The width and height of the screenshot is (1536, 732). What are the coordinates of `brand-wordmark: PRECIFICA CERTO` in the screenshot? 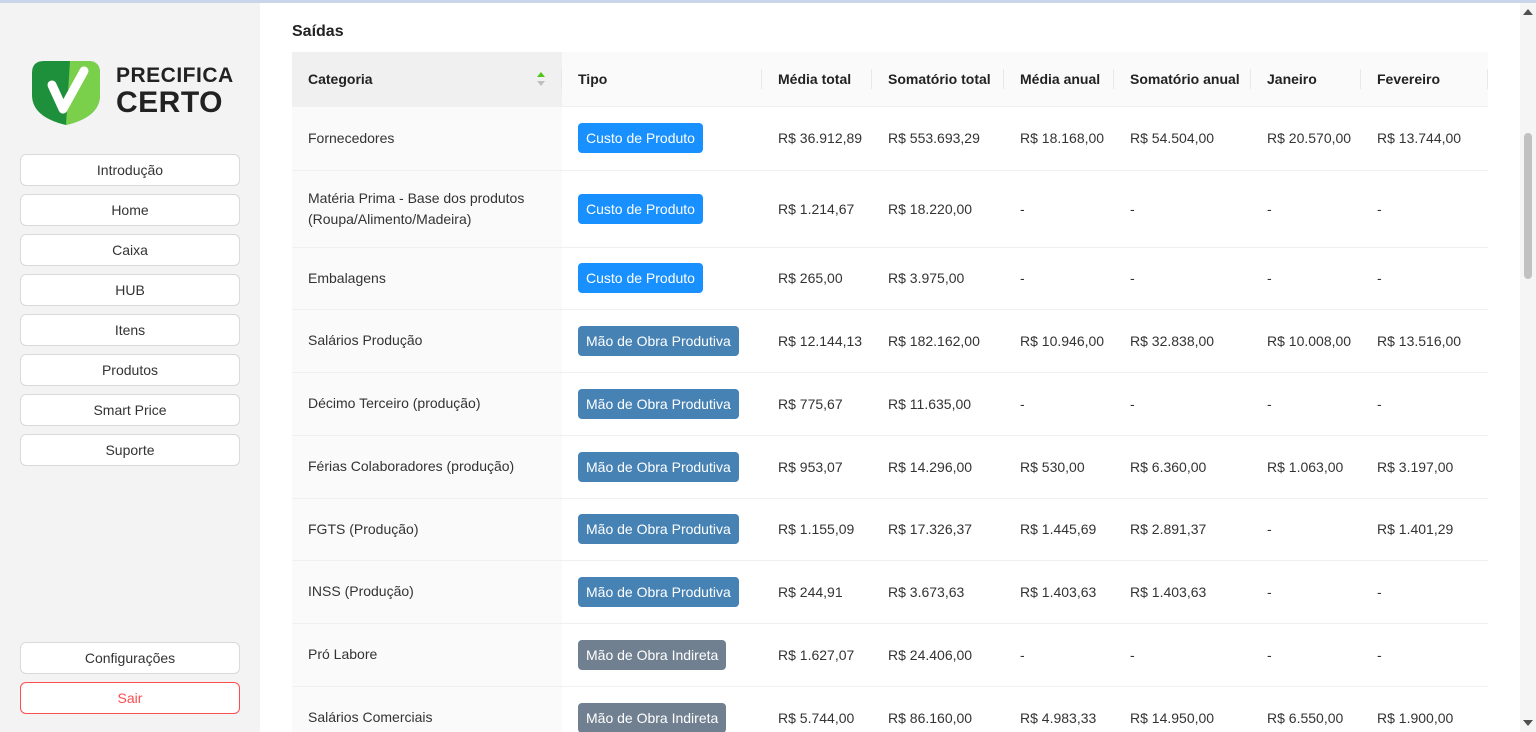 It's located at (175, 91).